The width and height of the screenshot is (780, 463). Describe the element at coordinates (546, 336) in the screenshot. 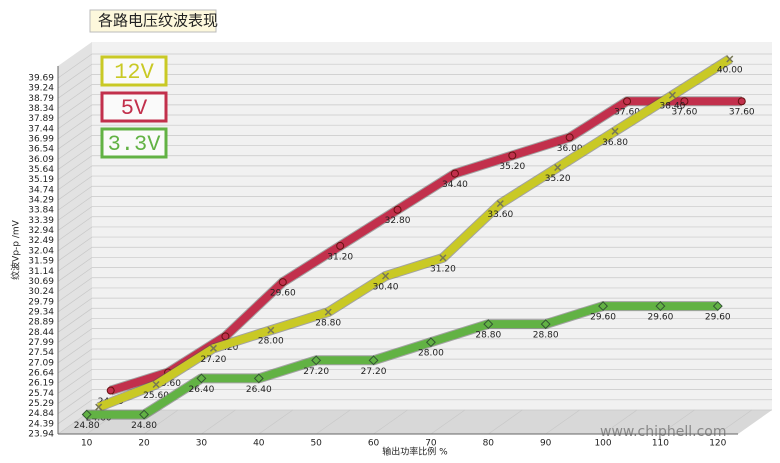

I see `data-label: 28.80` at that location.